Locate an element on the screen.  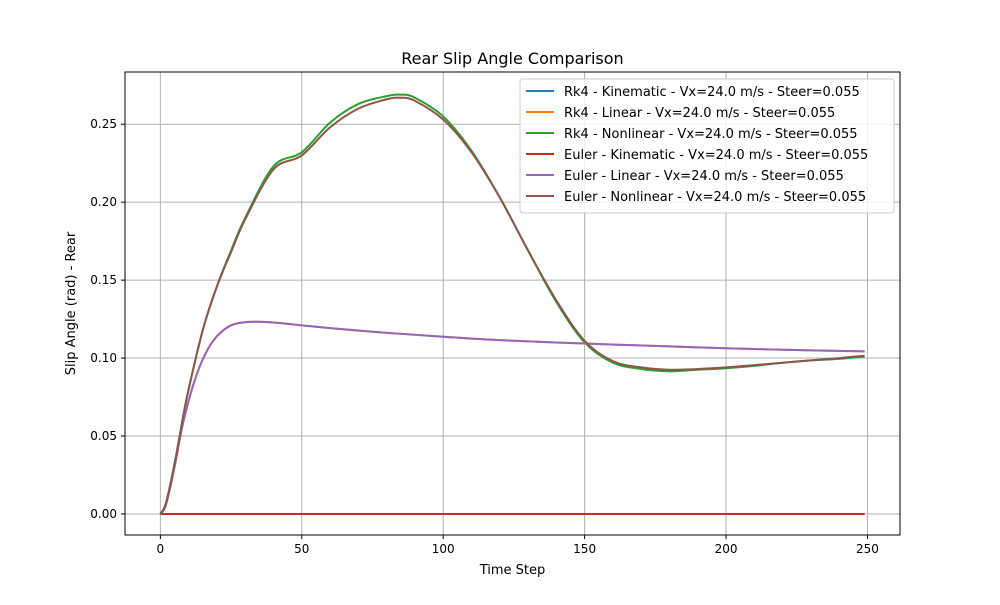
y-axis-label: Slip Angle (rad) - Rear is located at coordinates (71, 303).